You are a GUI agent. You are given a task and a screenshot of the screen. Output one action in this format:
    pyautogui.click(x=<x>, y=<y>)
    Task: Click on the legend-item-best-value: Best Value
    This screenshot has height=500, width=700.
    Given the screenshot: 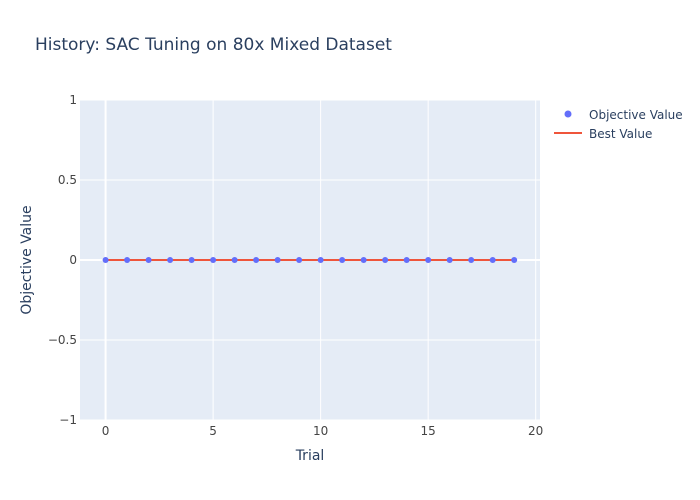 What is the action you would take?
    pyautogui.click(x=603, y=134)
    